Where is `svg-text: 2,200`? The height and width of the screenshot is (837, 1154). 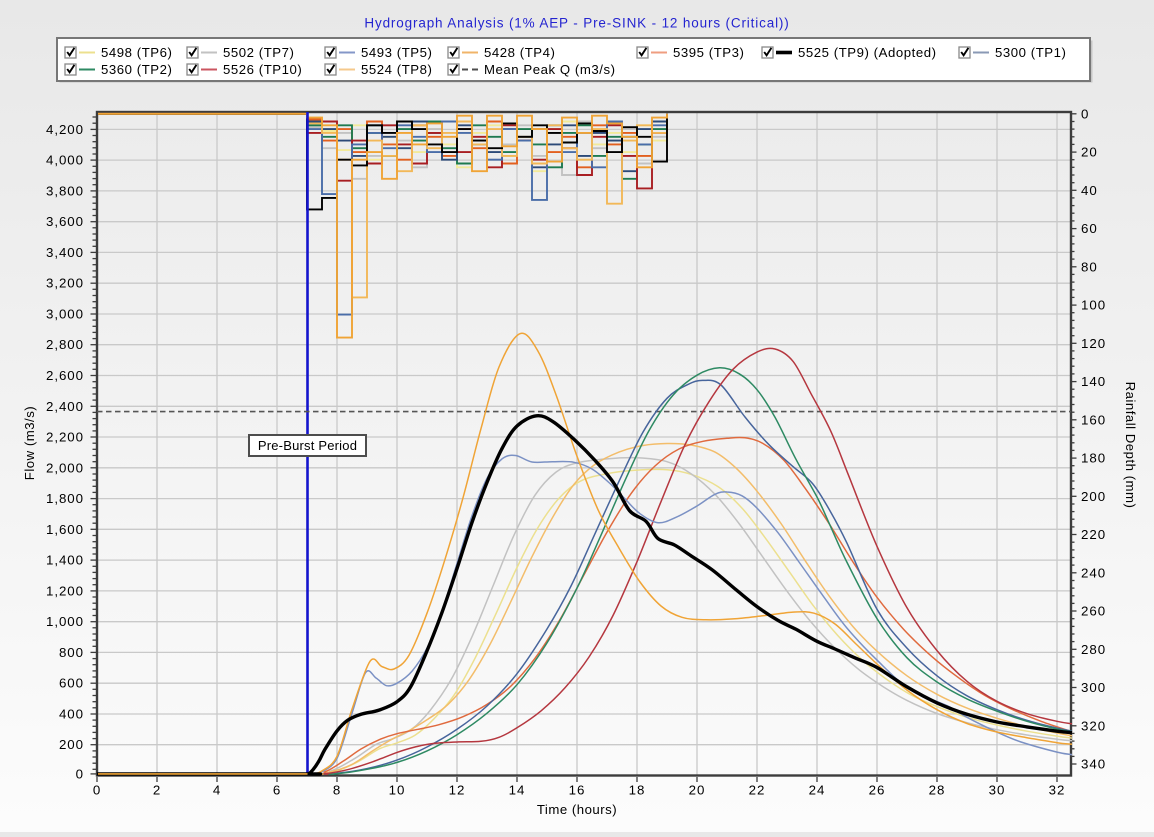 svg-text: 2,200 is located at coordinates (65, 437).